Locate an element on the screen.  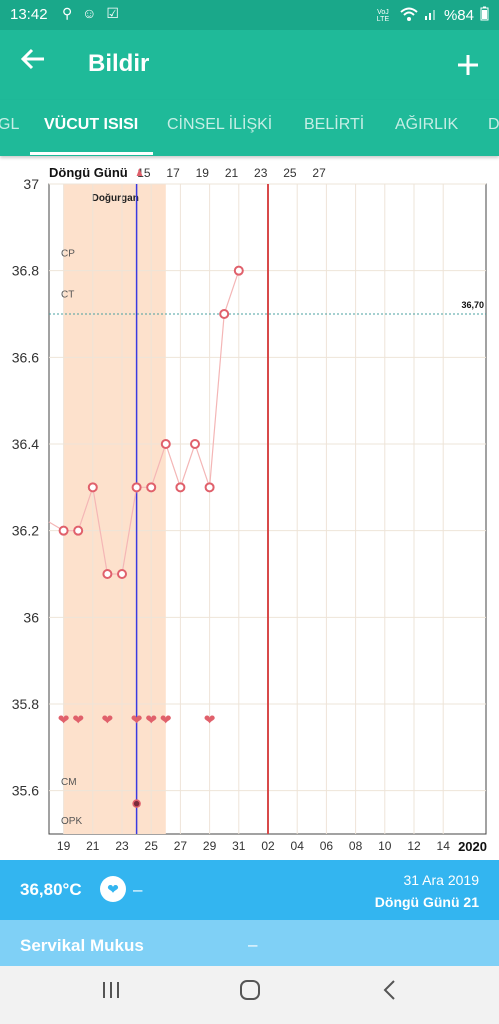
system-nav-bar is located at coordinates (249, 995).